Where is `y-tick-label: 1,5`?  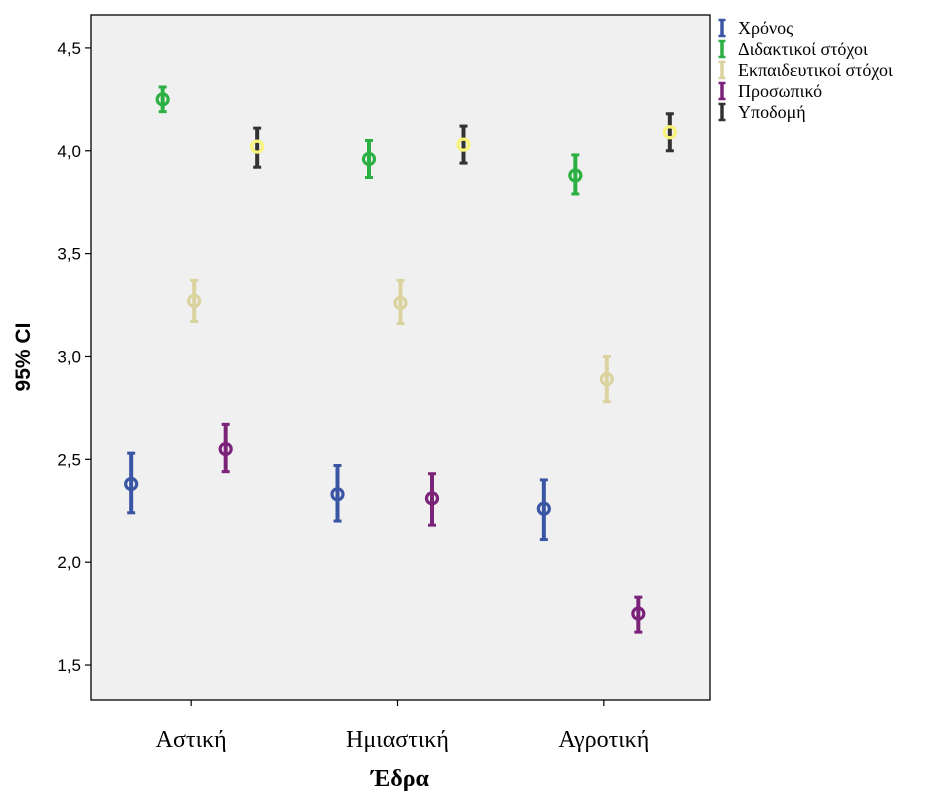
y-tick-label: 1,5 is located at coordinates (69, 665).